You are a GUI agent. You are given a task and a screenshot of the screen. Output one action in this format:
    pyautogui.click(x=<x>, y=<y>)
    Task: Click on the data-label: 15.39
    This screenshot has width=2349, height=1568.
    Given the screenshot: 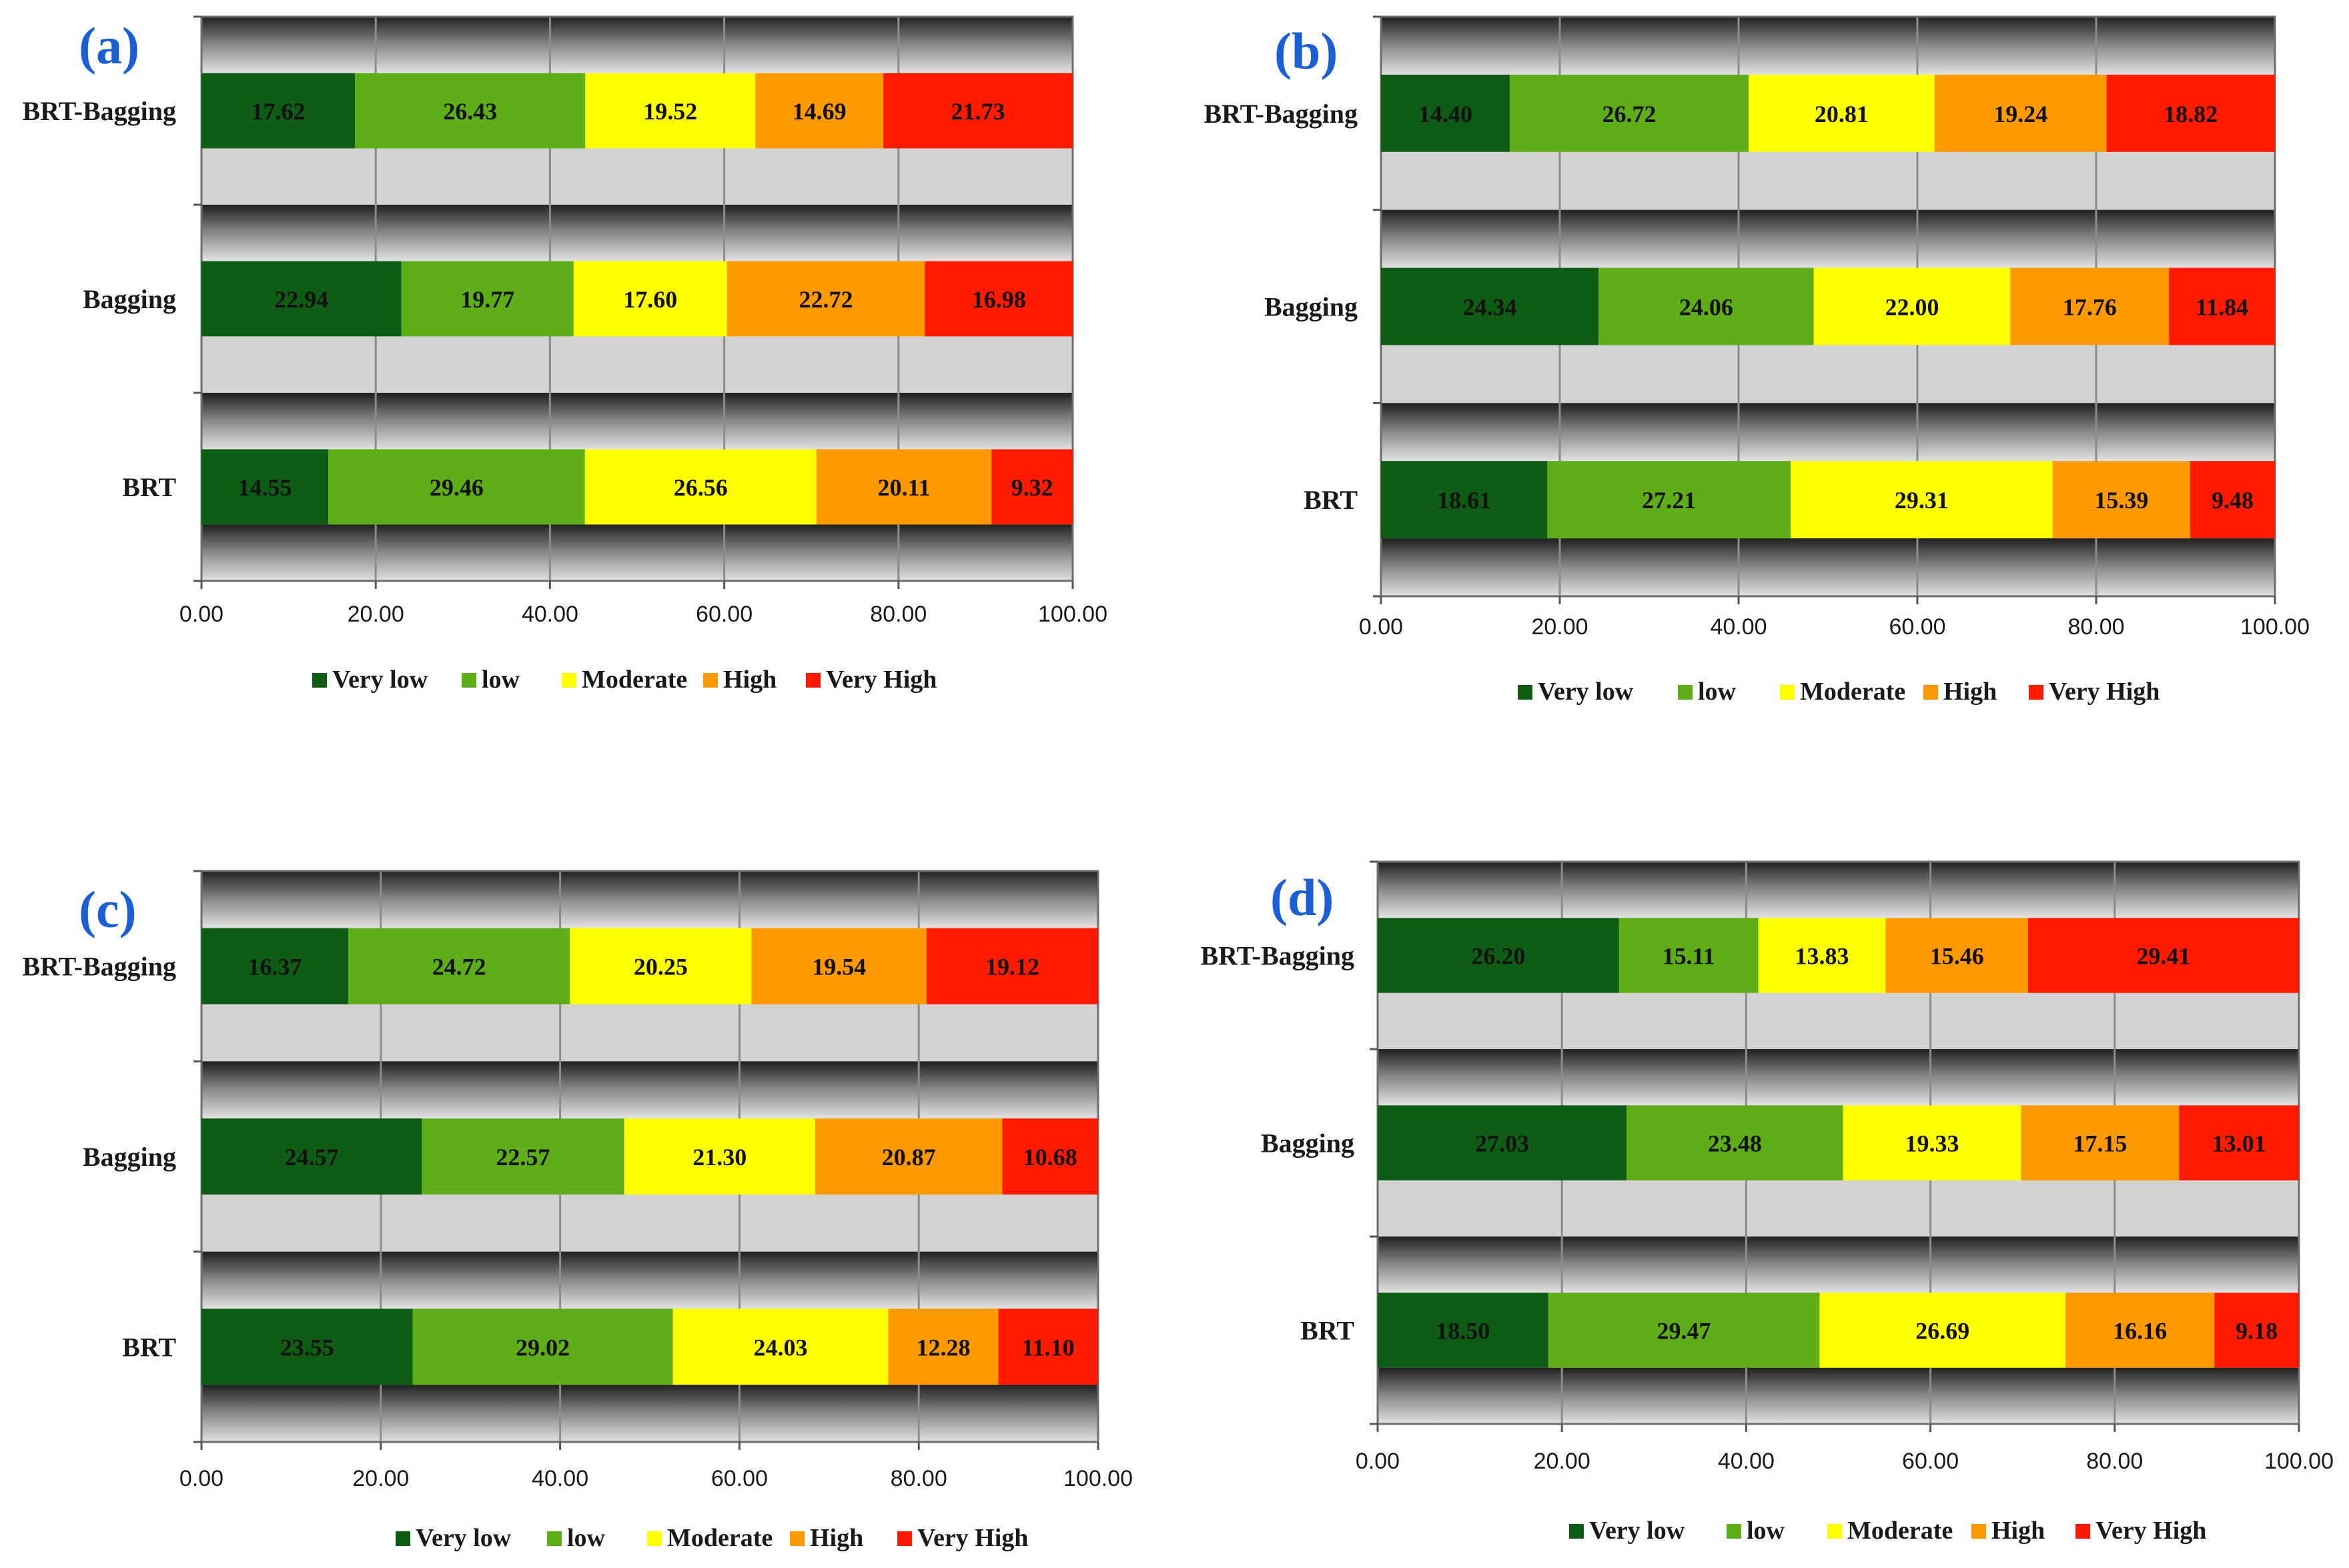 What is the action you would take?
    pyautogui.click(x=2121, y=500)
    